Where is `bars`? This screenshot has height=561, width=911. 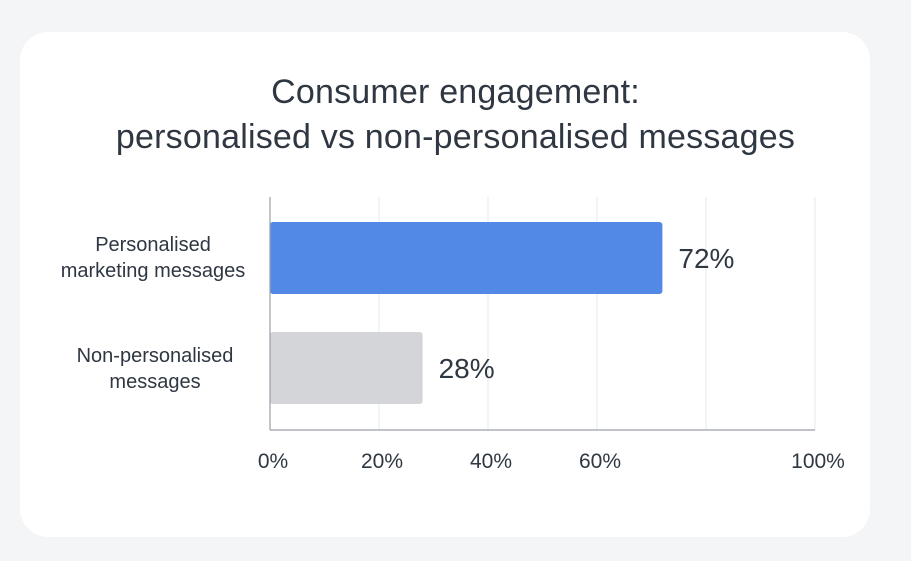 bars is located at coordinates (466, 313).